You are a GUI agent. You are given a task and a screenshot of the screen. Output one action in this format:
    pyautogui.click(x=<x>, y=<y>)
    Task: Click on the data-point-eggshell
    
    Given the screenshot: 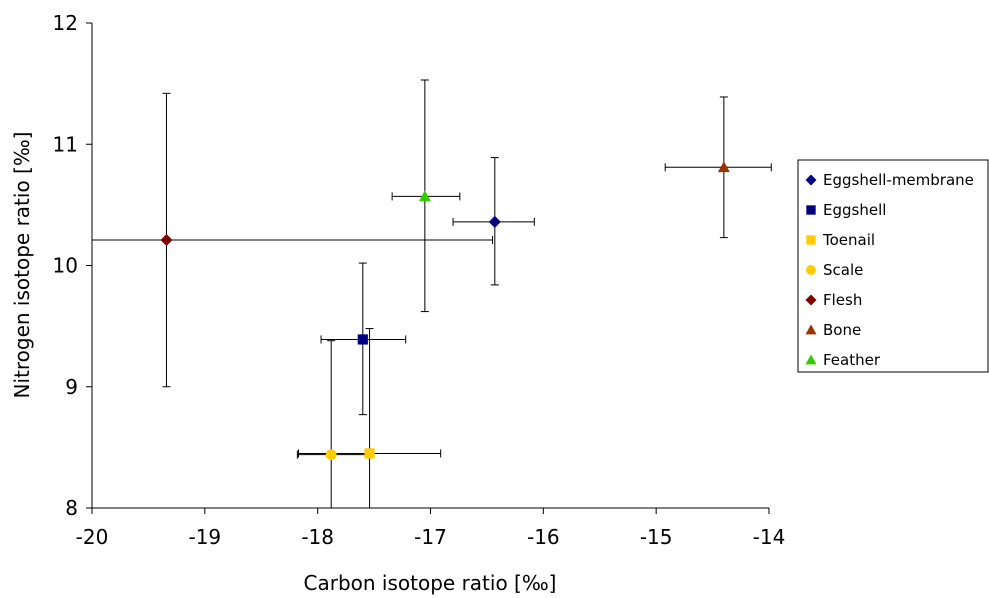 What is the action you would take?
    pyautogui.click(x=362, y=339)
    